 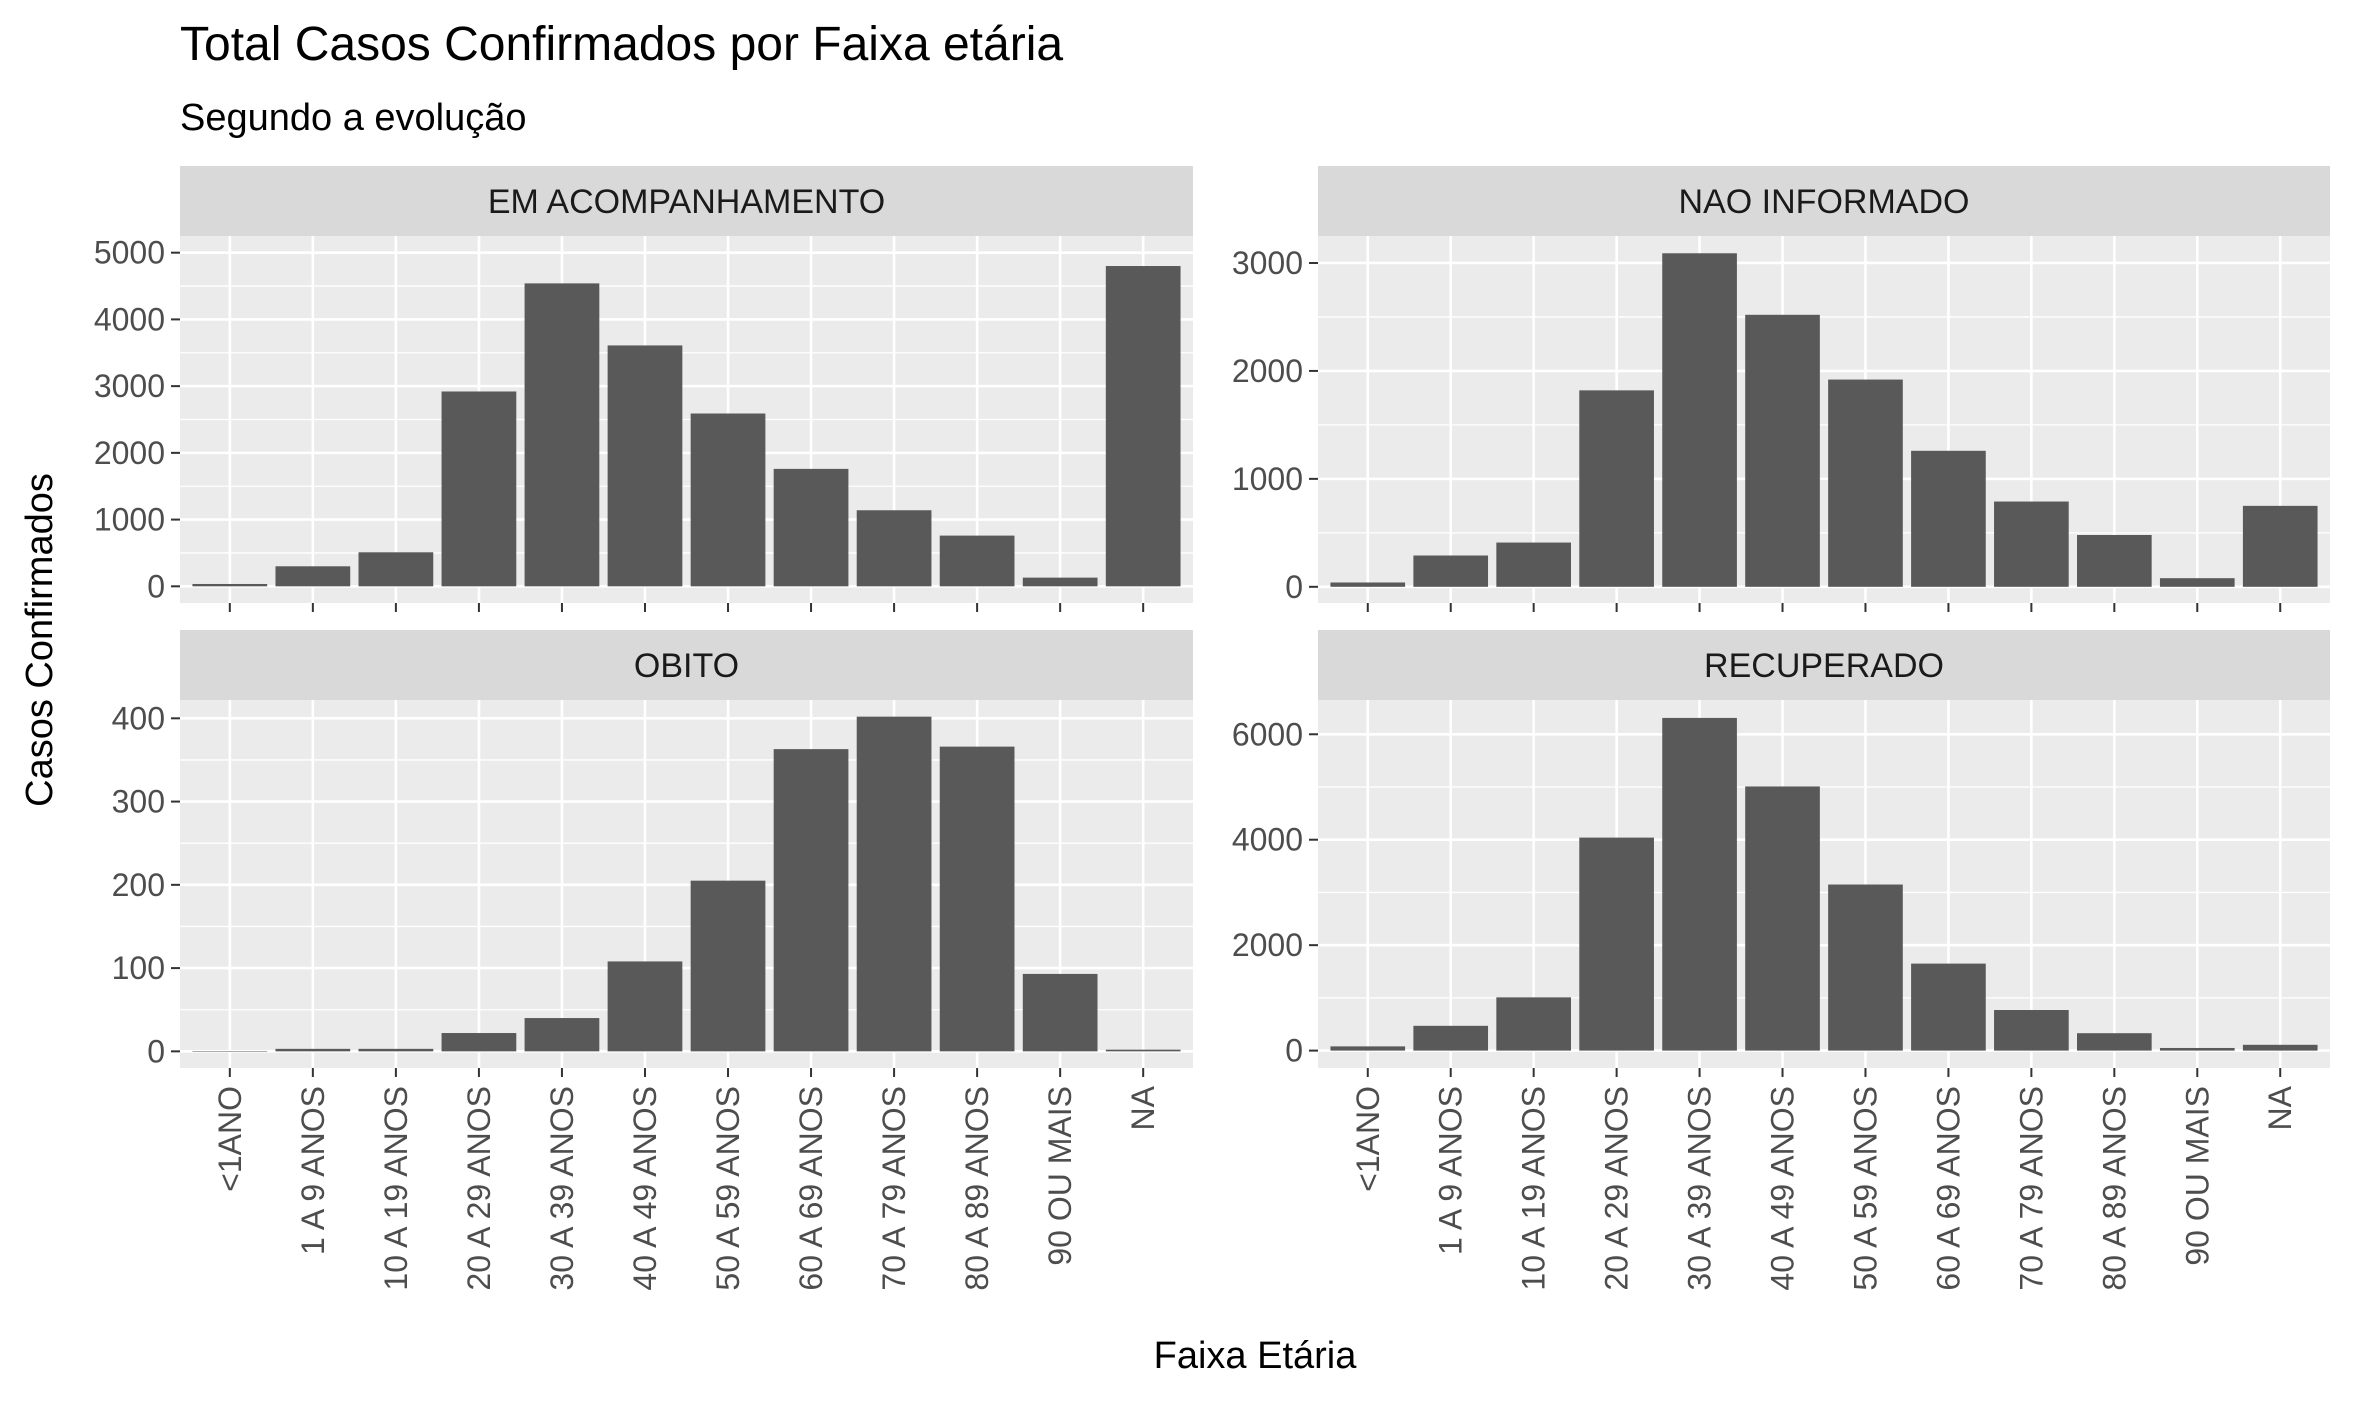 What do you see at coordinates (1060, 582) in the screenshot?
I see `bar-em-acompanhamento-90-ou-mais` at bounding box center [1060, 582].